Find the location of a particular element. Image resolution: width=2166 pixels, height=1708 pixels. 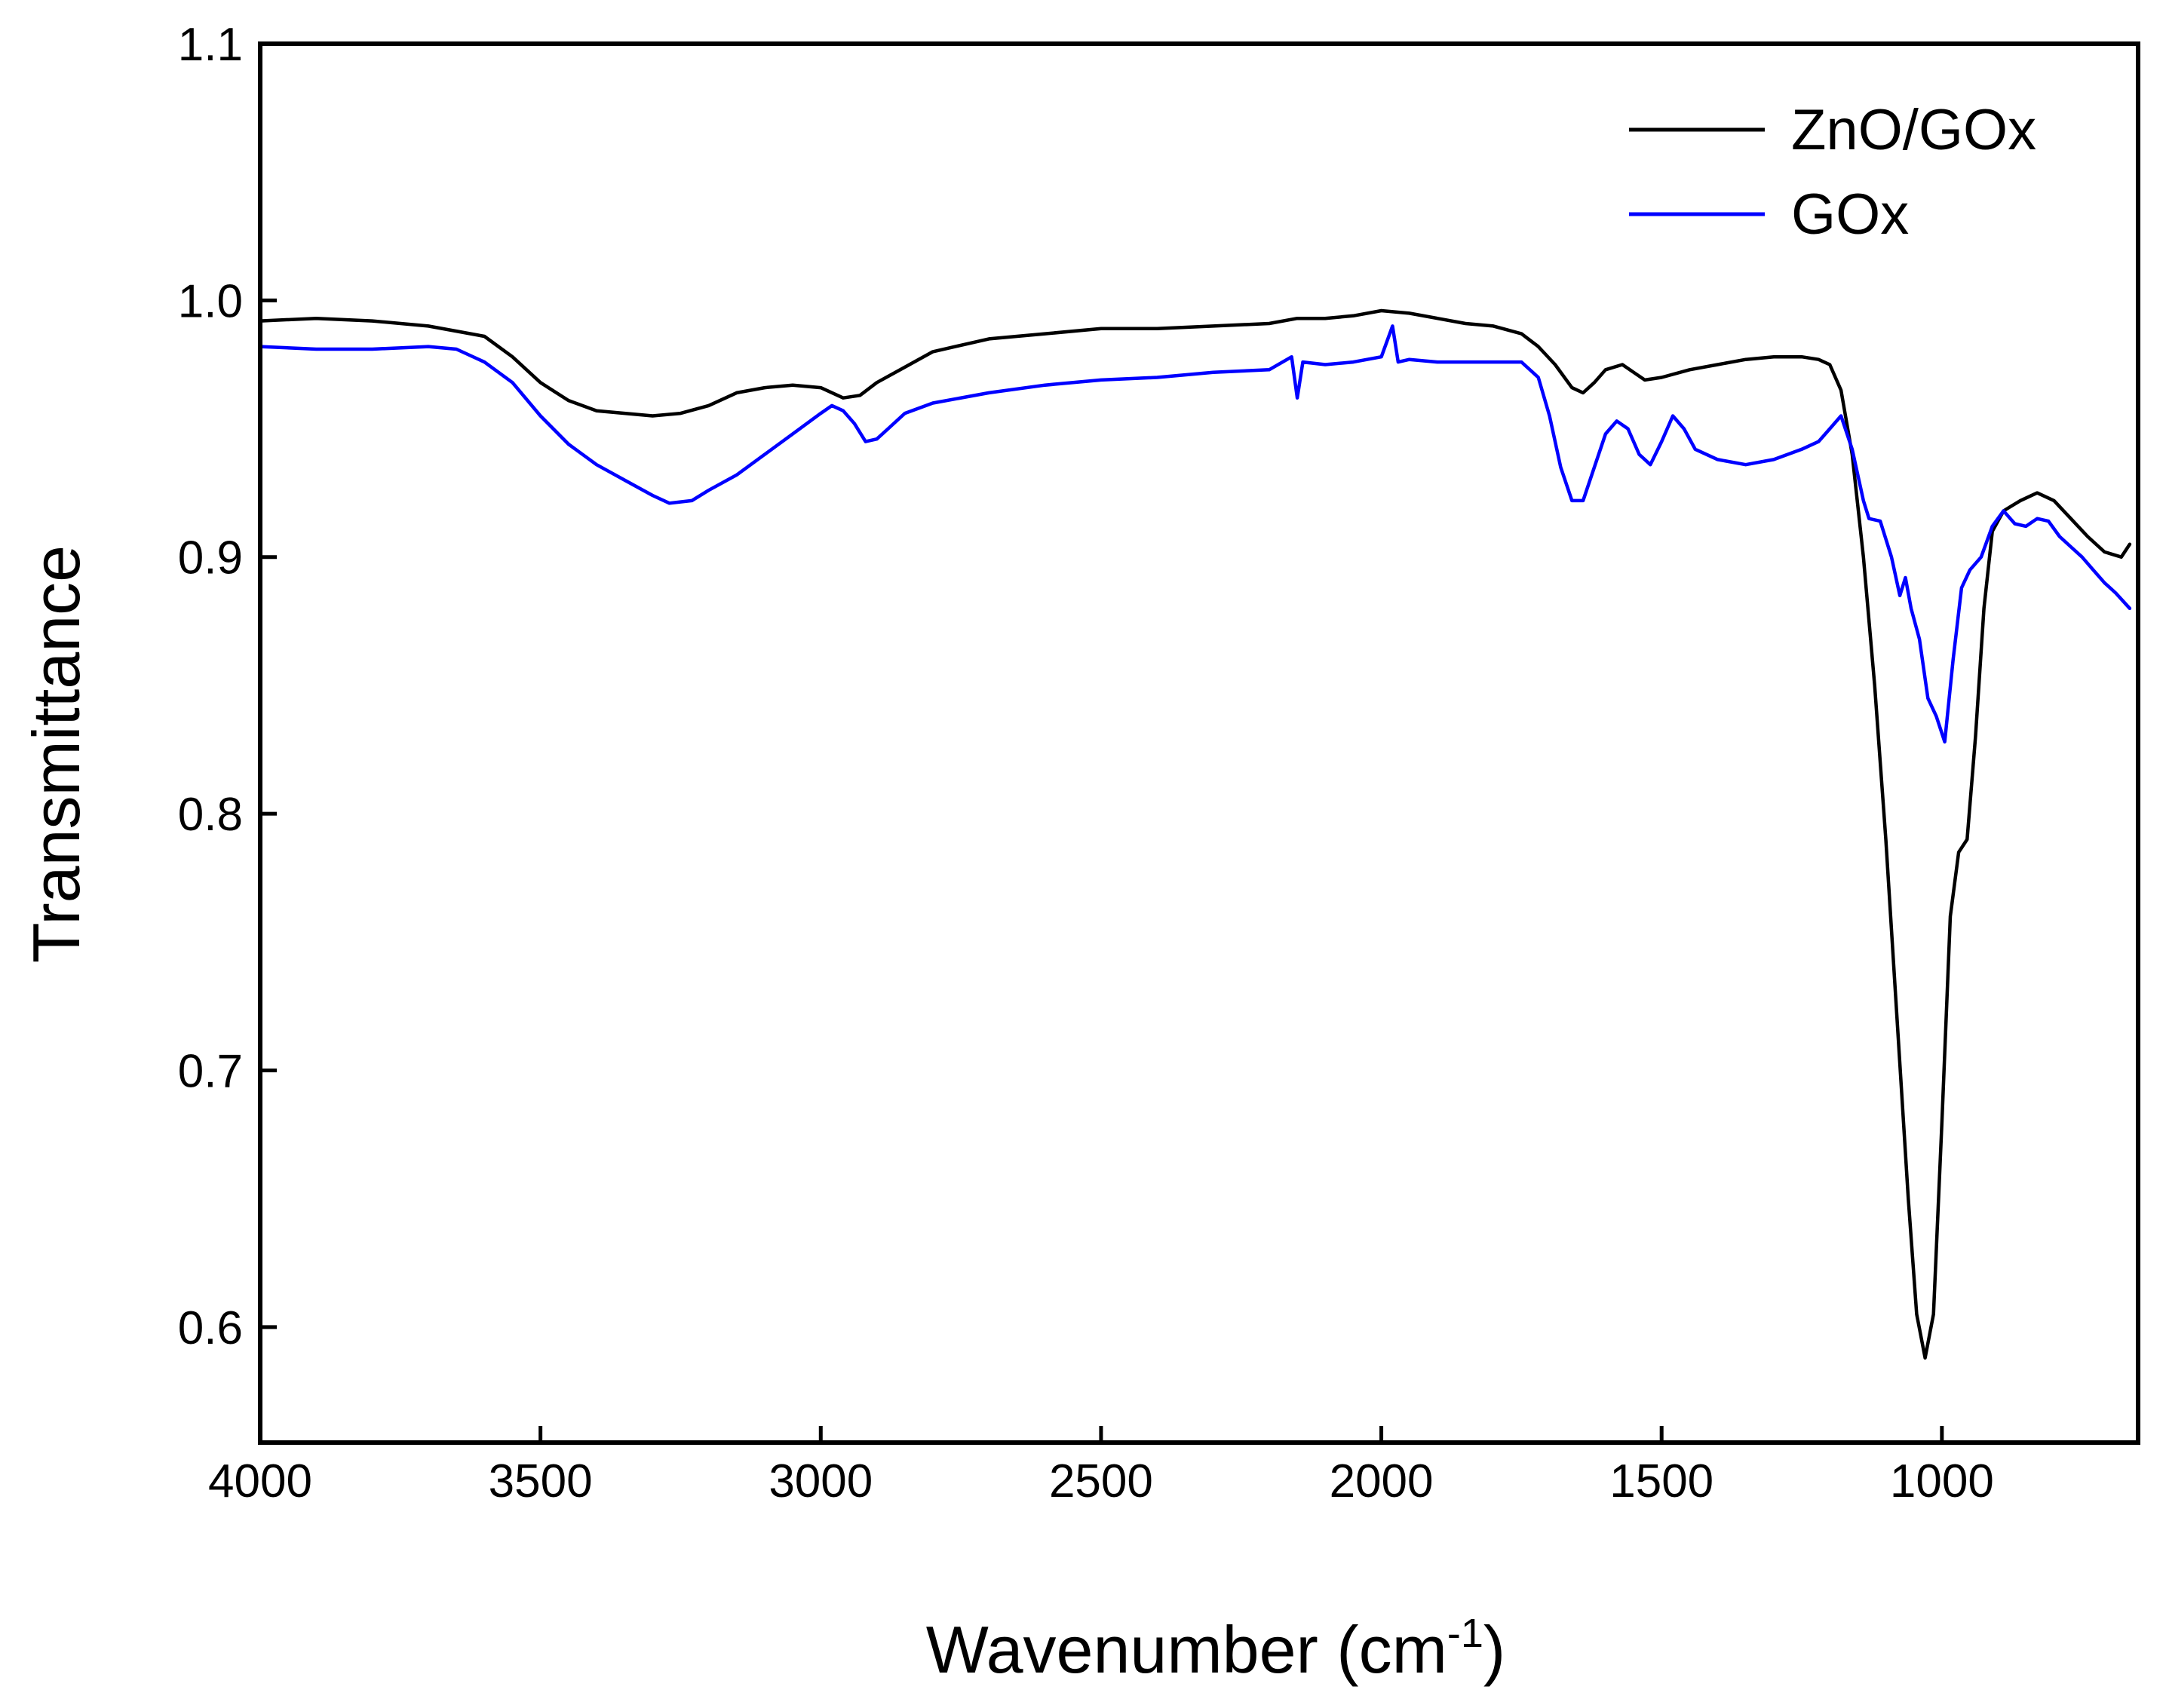

y-tick-label: 0.8 is located at coordinates (210, 815).